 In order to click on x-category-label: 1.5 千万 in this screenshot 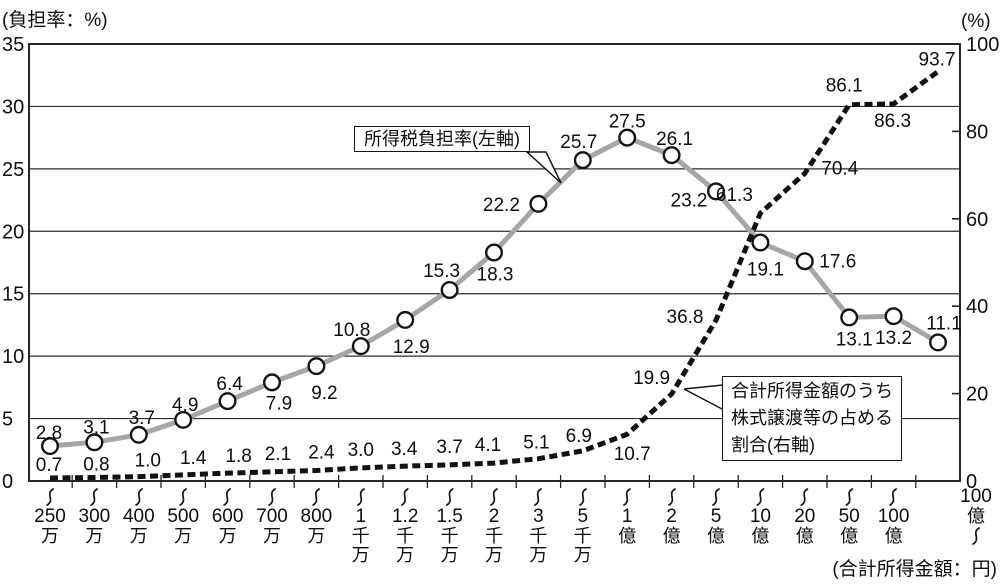, I will do `click(449, 526)`.